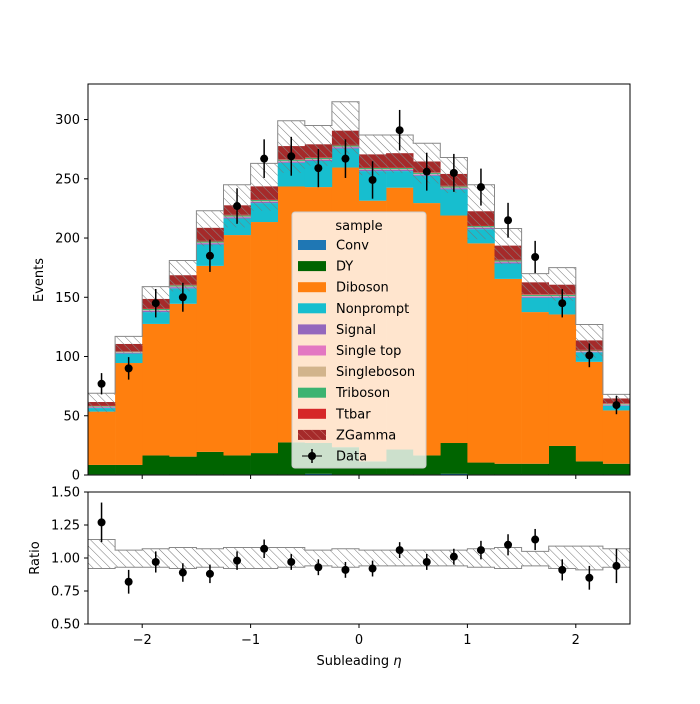 The height and width of the screenshot is (704, 700). What do you see at coordinates (535, 294) in the screenshot?
I see `bar-ttbar` at bounding box center [535, 294].